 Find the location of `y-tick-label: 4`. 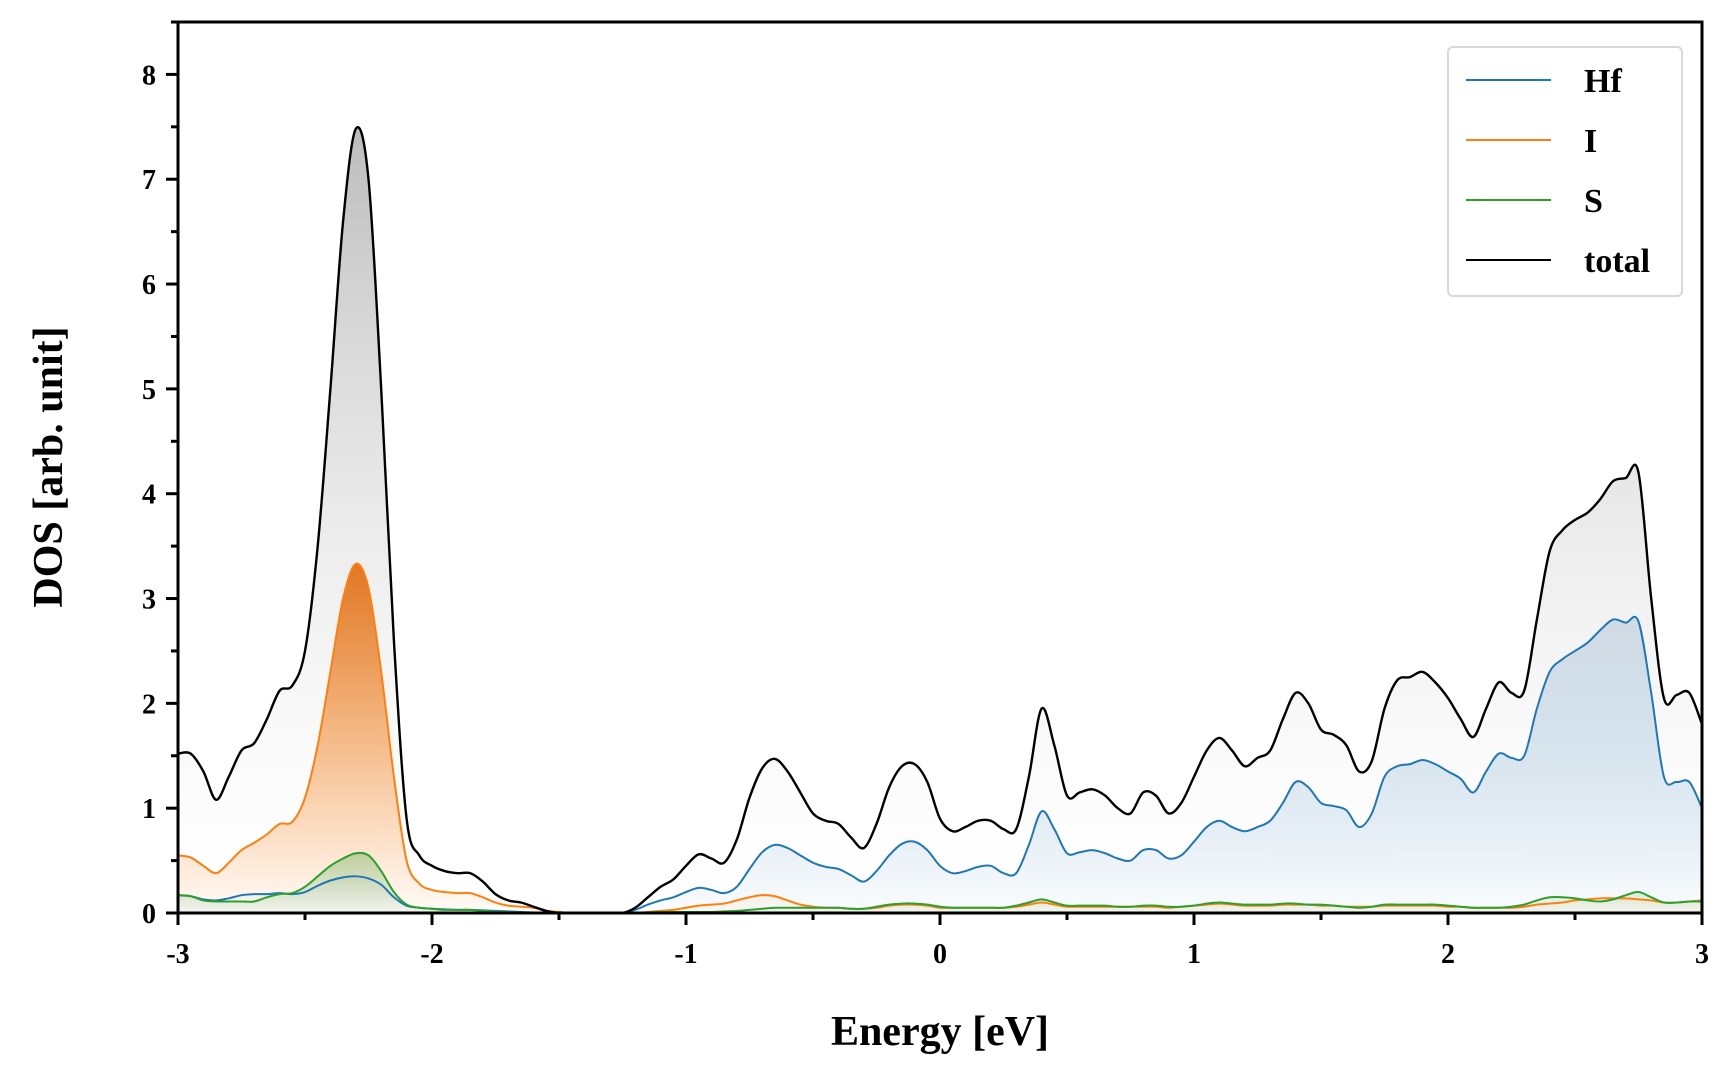

y-tick-label: 4 is located at coordinates (149, 495).